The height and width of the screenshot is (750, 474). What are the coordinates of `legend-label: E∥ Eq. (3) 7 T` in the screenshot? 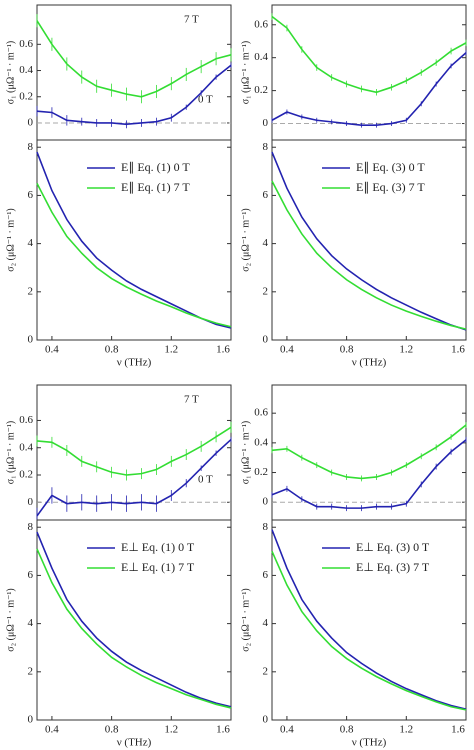 It's located at (390, 187).